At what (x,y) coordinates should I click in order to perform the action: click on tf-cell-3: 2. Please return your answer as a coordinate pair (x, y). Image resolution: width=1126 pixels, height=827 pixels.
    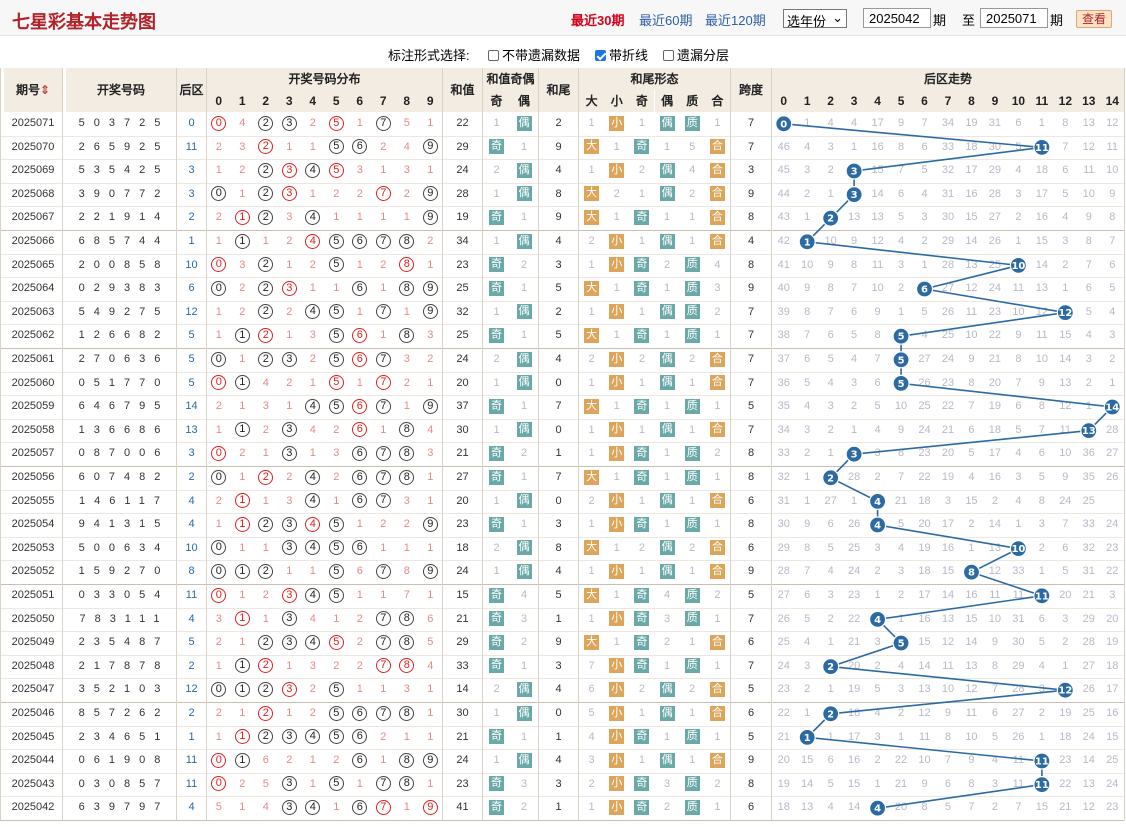
    Looking at the image, I should click on (667, 808).